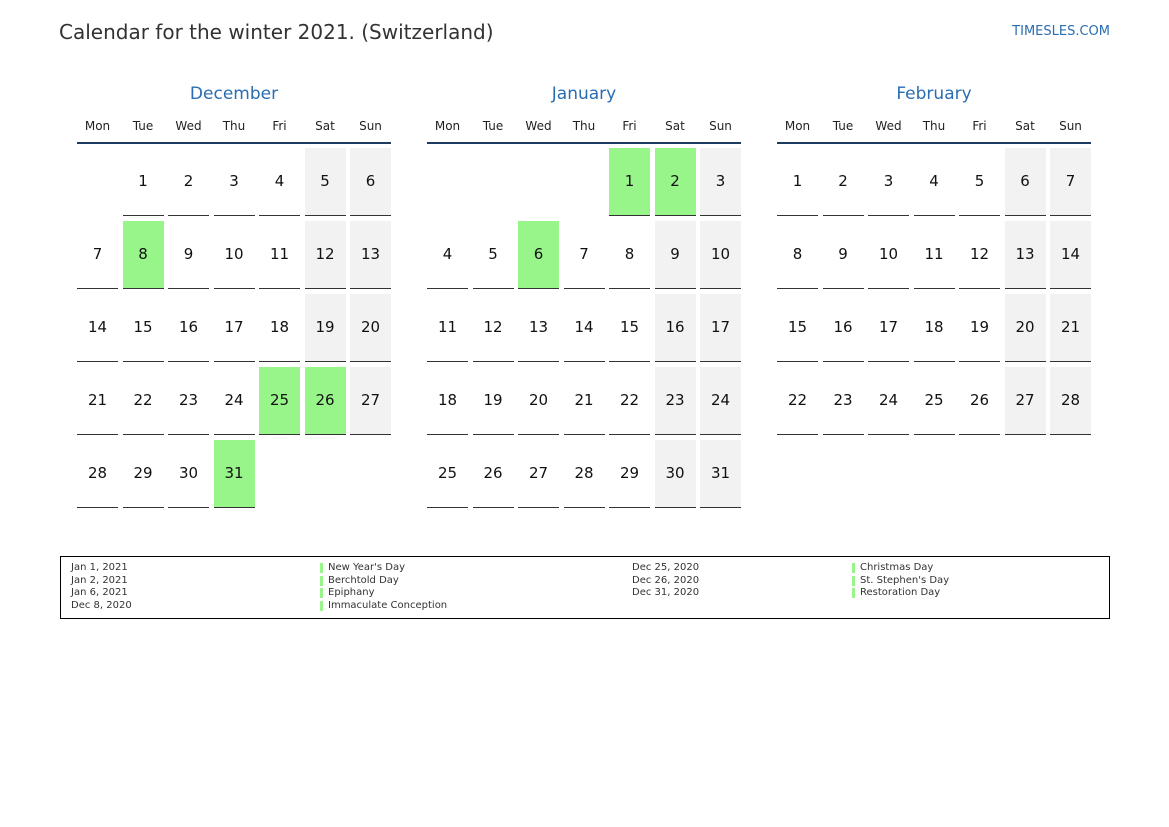  I want to click on header-rule, so click(934, 143).